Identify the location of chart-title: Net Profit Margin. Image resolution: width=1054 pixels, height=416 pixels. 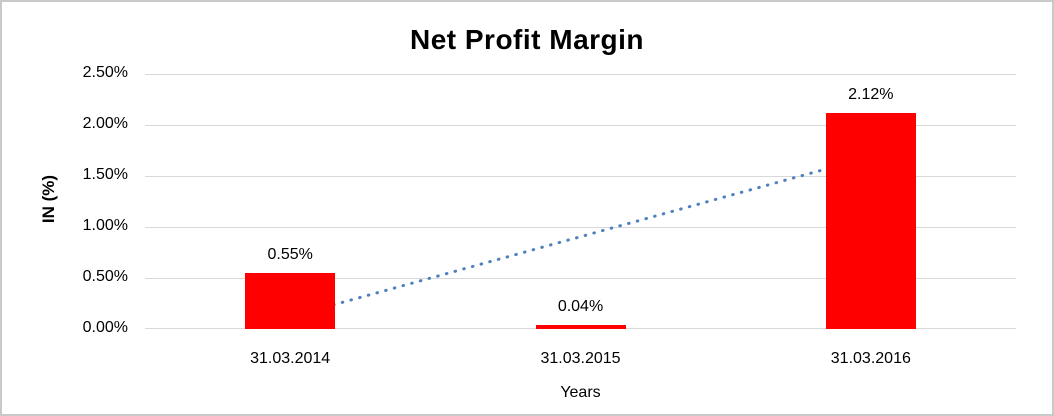
(527, 39).